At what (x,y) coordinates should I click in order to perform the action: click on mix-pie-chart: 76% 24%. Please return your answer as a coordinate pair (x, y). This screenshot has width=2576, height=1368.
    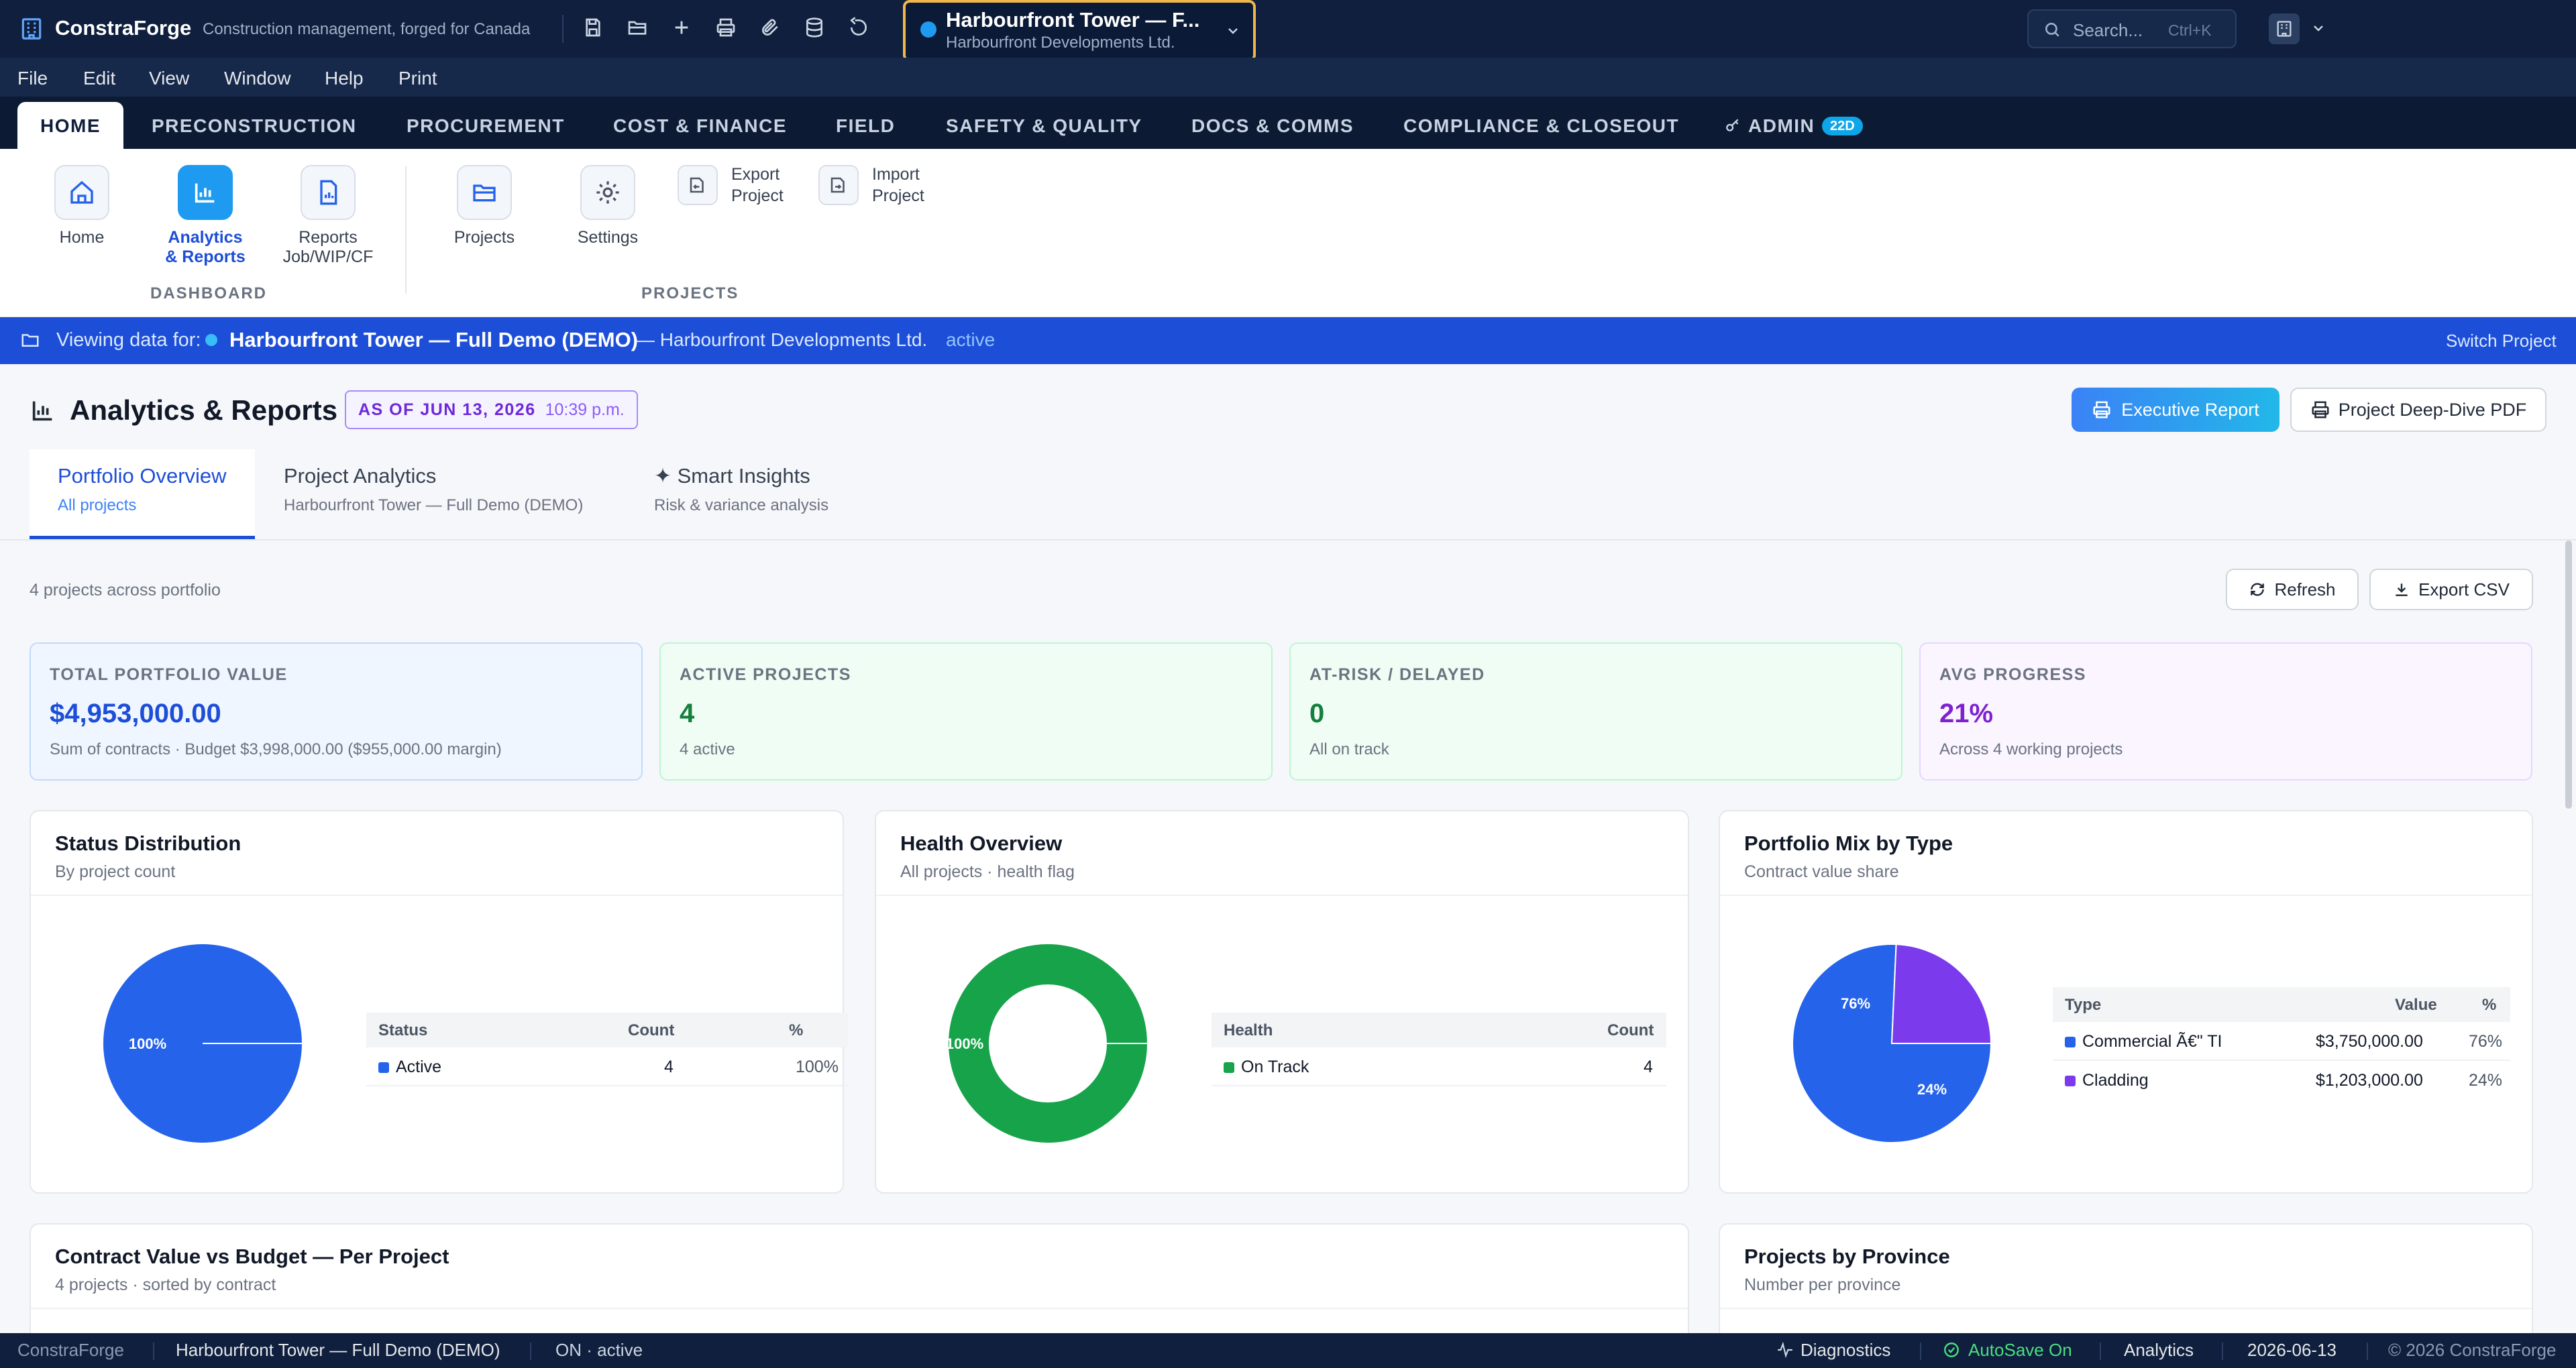
    Looking at the image, I should click on (1892, 1043).